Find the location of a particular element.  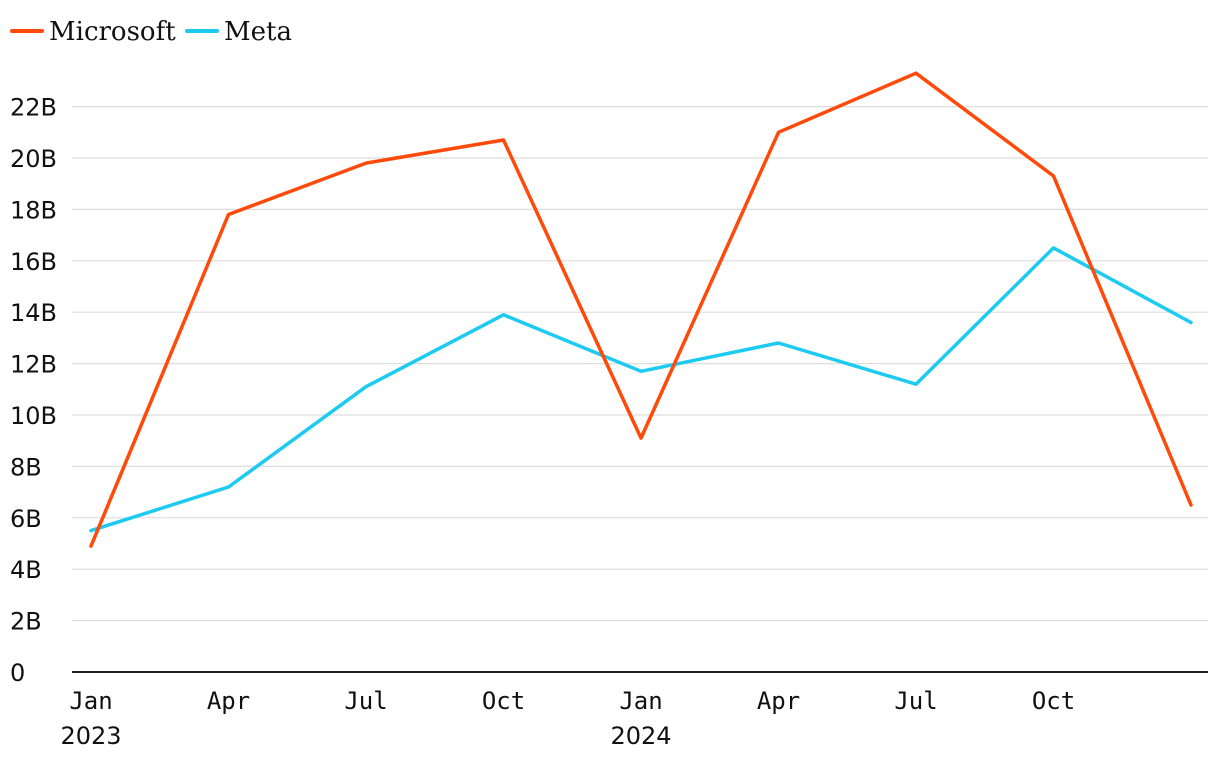

x-tick-year-label: 2024 is located at coordinates (640, 736).